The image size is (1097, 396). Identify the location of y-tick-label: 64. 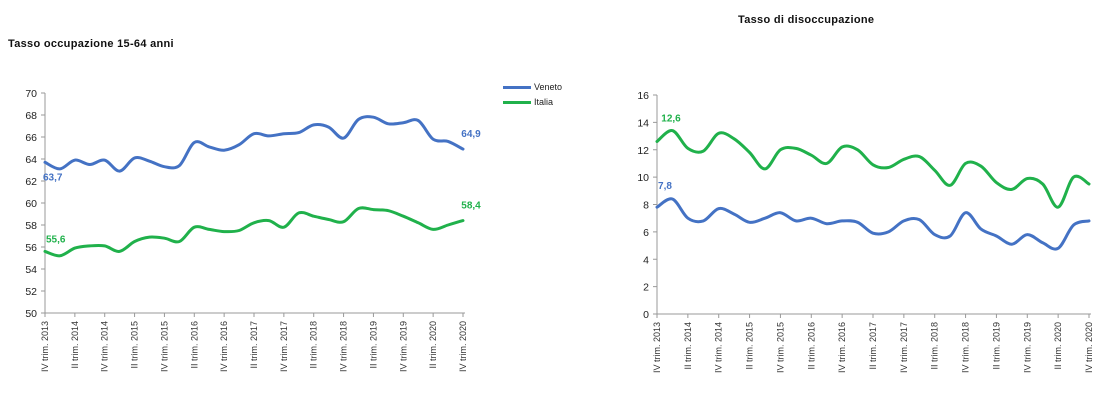
(31, 160).